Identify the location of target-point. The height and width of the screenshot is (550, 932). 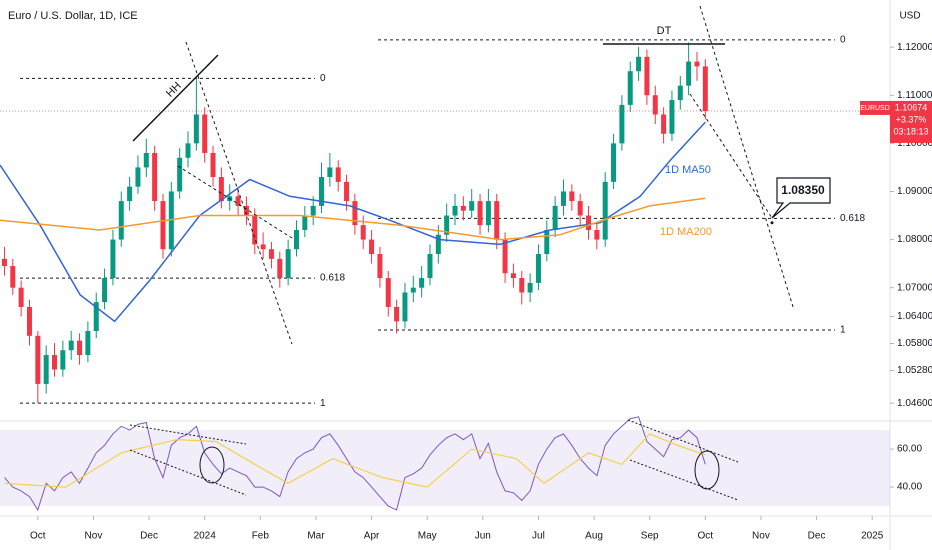
(772, 223).